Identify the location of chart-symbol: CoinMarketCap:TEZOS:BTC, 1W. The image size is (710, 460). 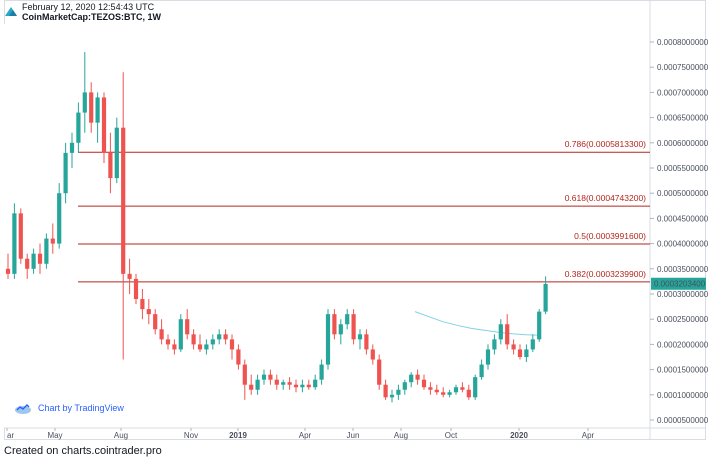
(92, 17).